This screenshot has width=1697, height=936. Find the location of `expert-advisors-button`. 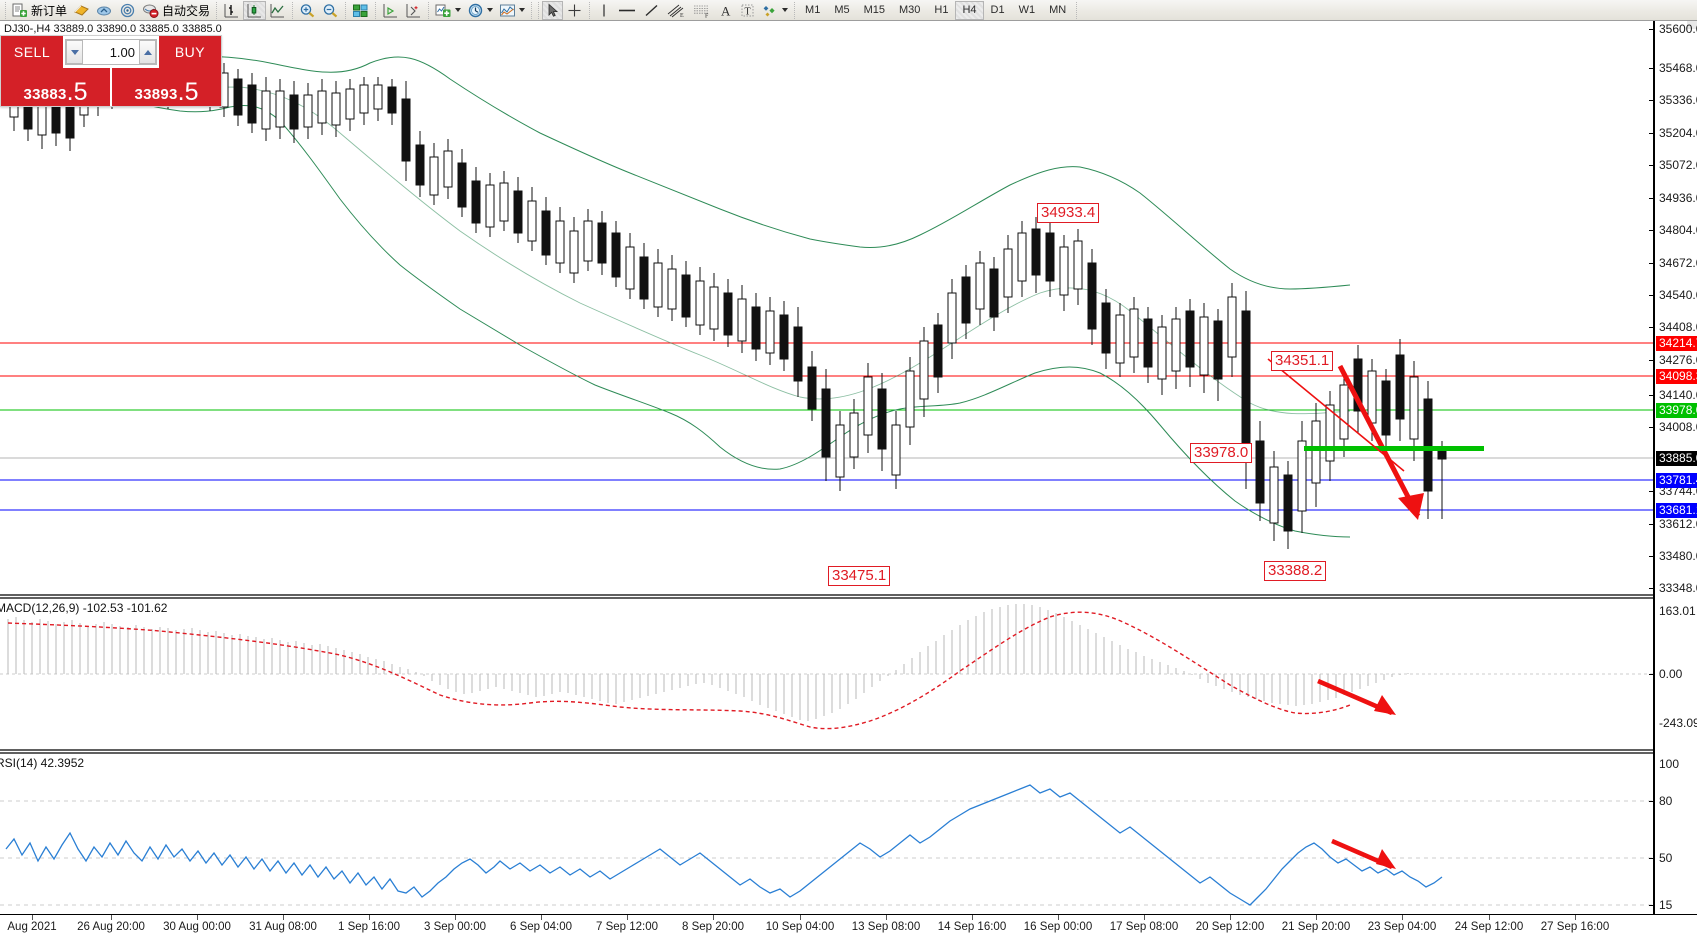

expert-advisors-button is located at coordinates (81, 10).